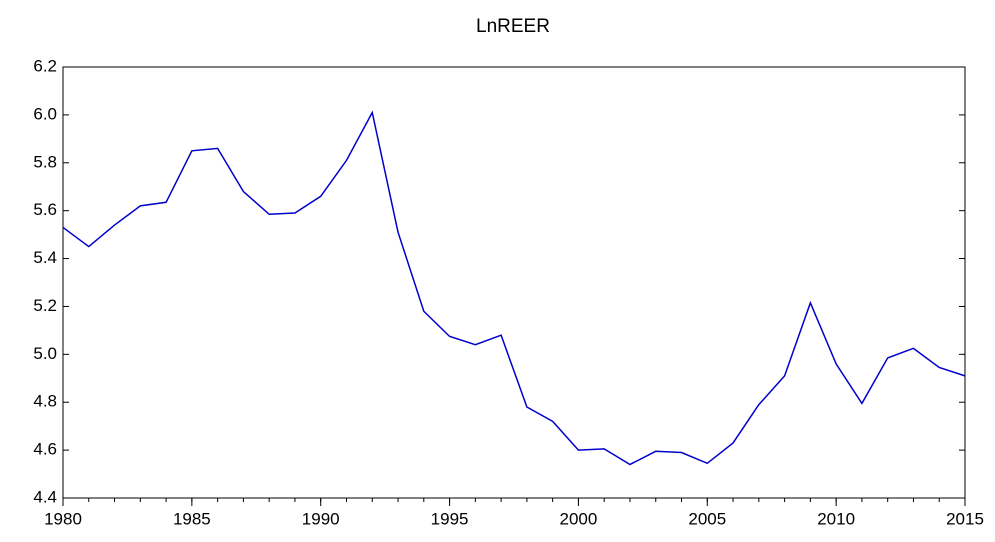 The width and height of the screenshot is (995, 542). What do you see at coordinates (45, 353) in the screenshot?
I see `y-tick-label: 5.0` at bounding box center [45, 353].